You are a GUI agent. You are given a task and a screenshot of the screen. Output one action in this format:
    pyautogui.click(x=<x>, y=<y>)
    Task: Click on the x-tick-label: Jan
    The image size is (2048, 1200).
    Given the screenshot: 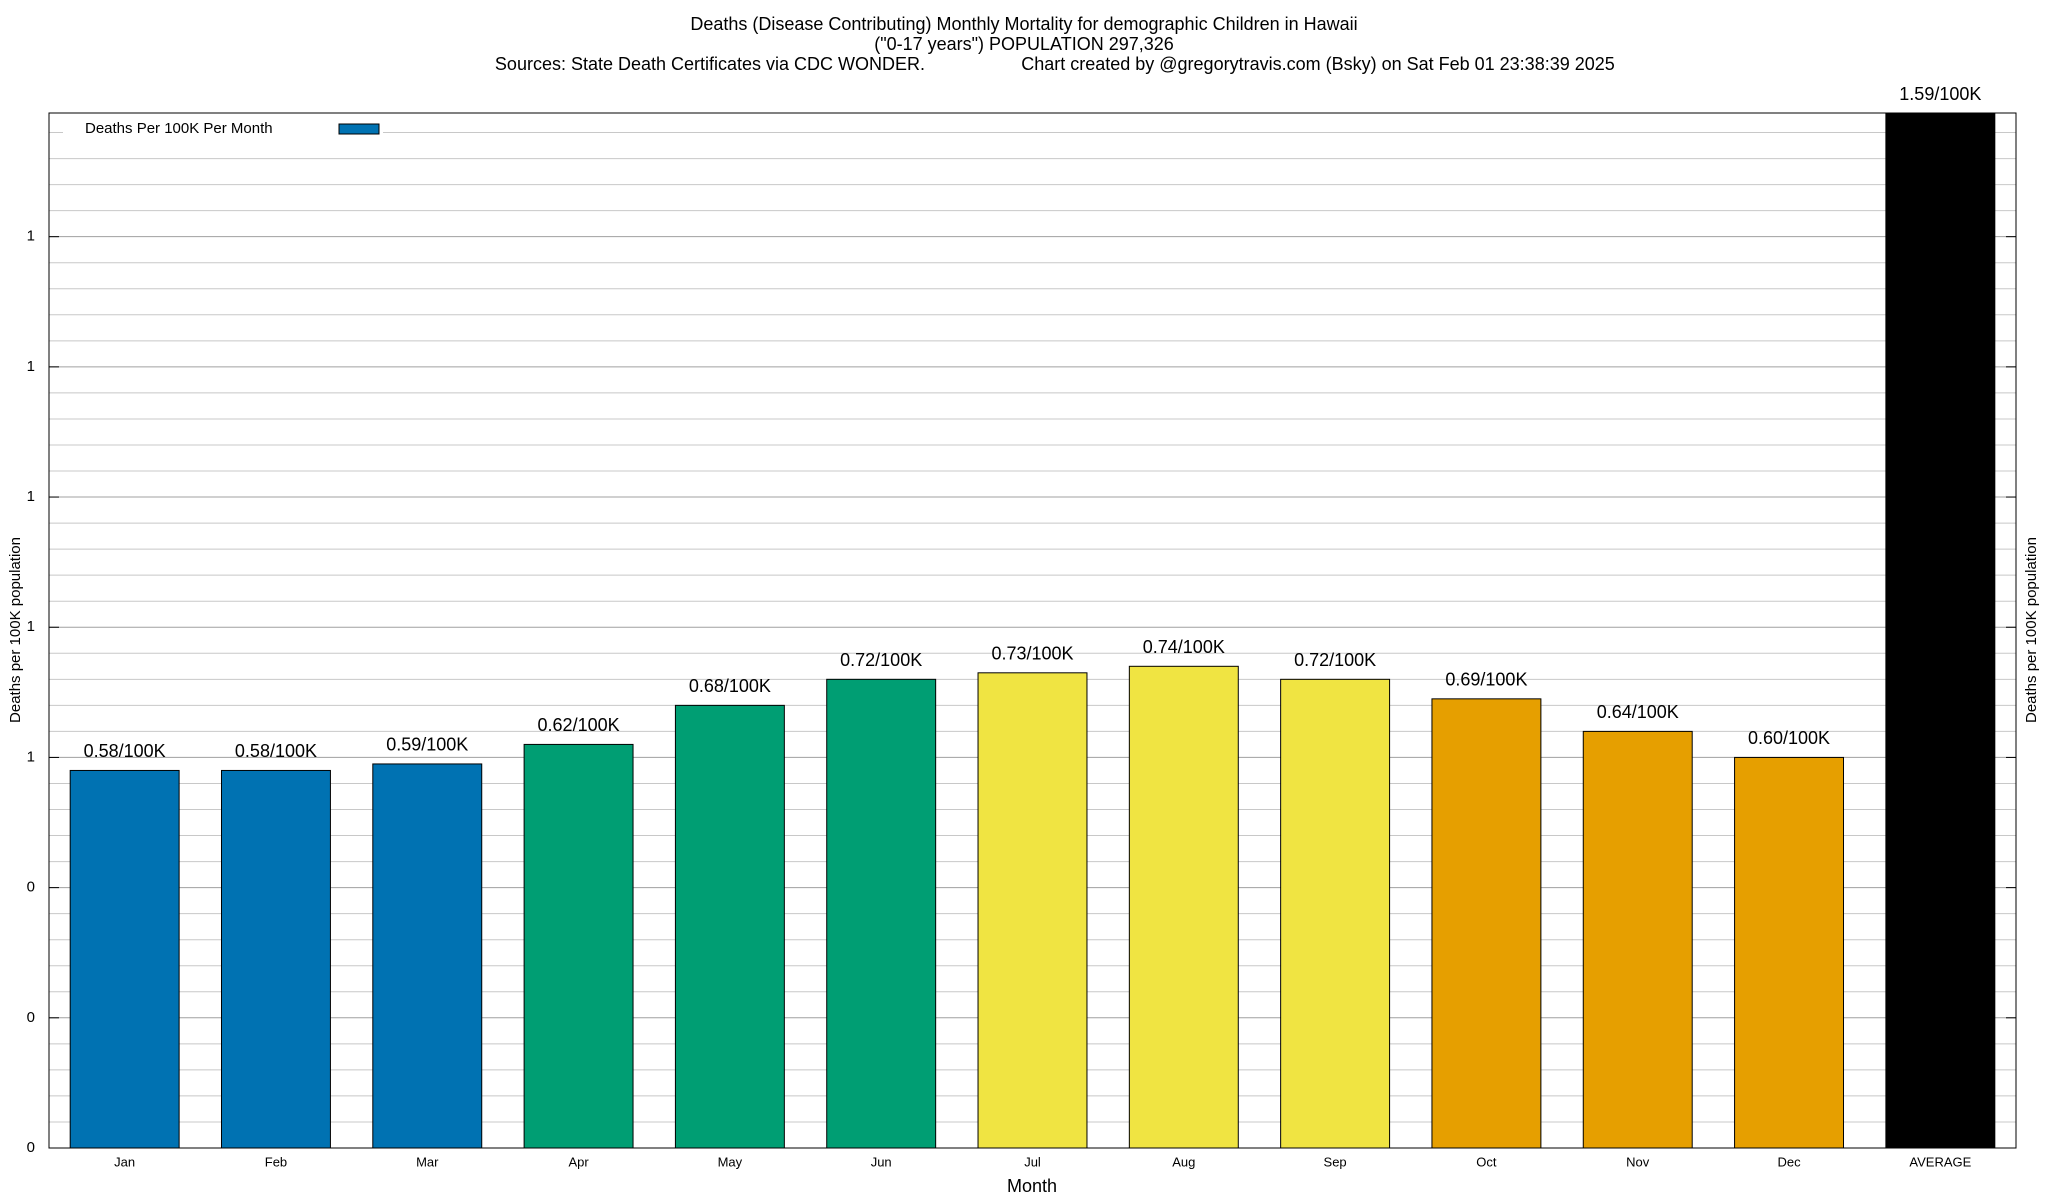 What is the action you would take?
    pyautogui.click(x=124, y=1161)
    